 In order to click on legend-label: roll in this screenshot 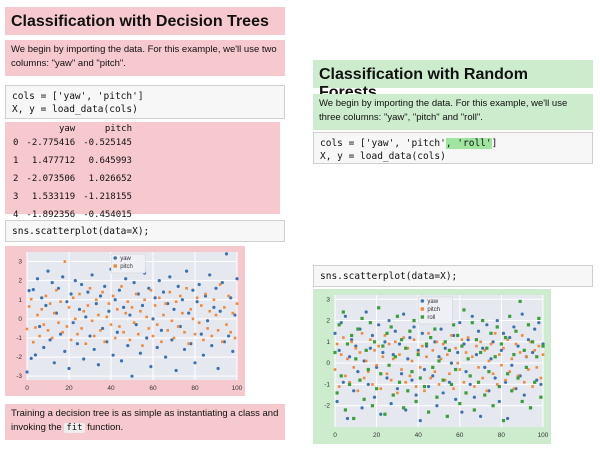, I will do `click(431, 318)`.